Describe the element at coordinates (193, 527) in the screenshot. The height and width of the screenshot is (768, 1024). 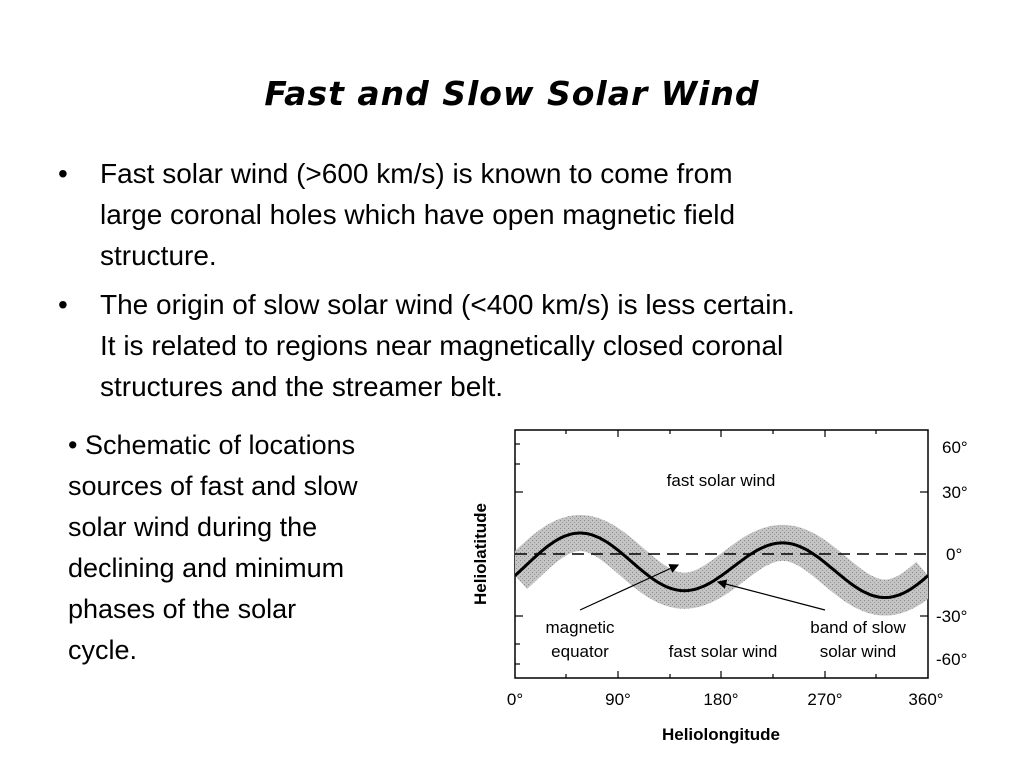
I see `side-note-line: solar wind during the` at that location.